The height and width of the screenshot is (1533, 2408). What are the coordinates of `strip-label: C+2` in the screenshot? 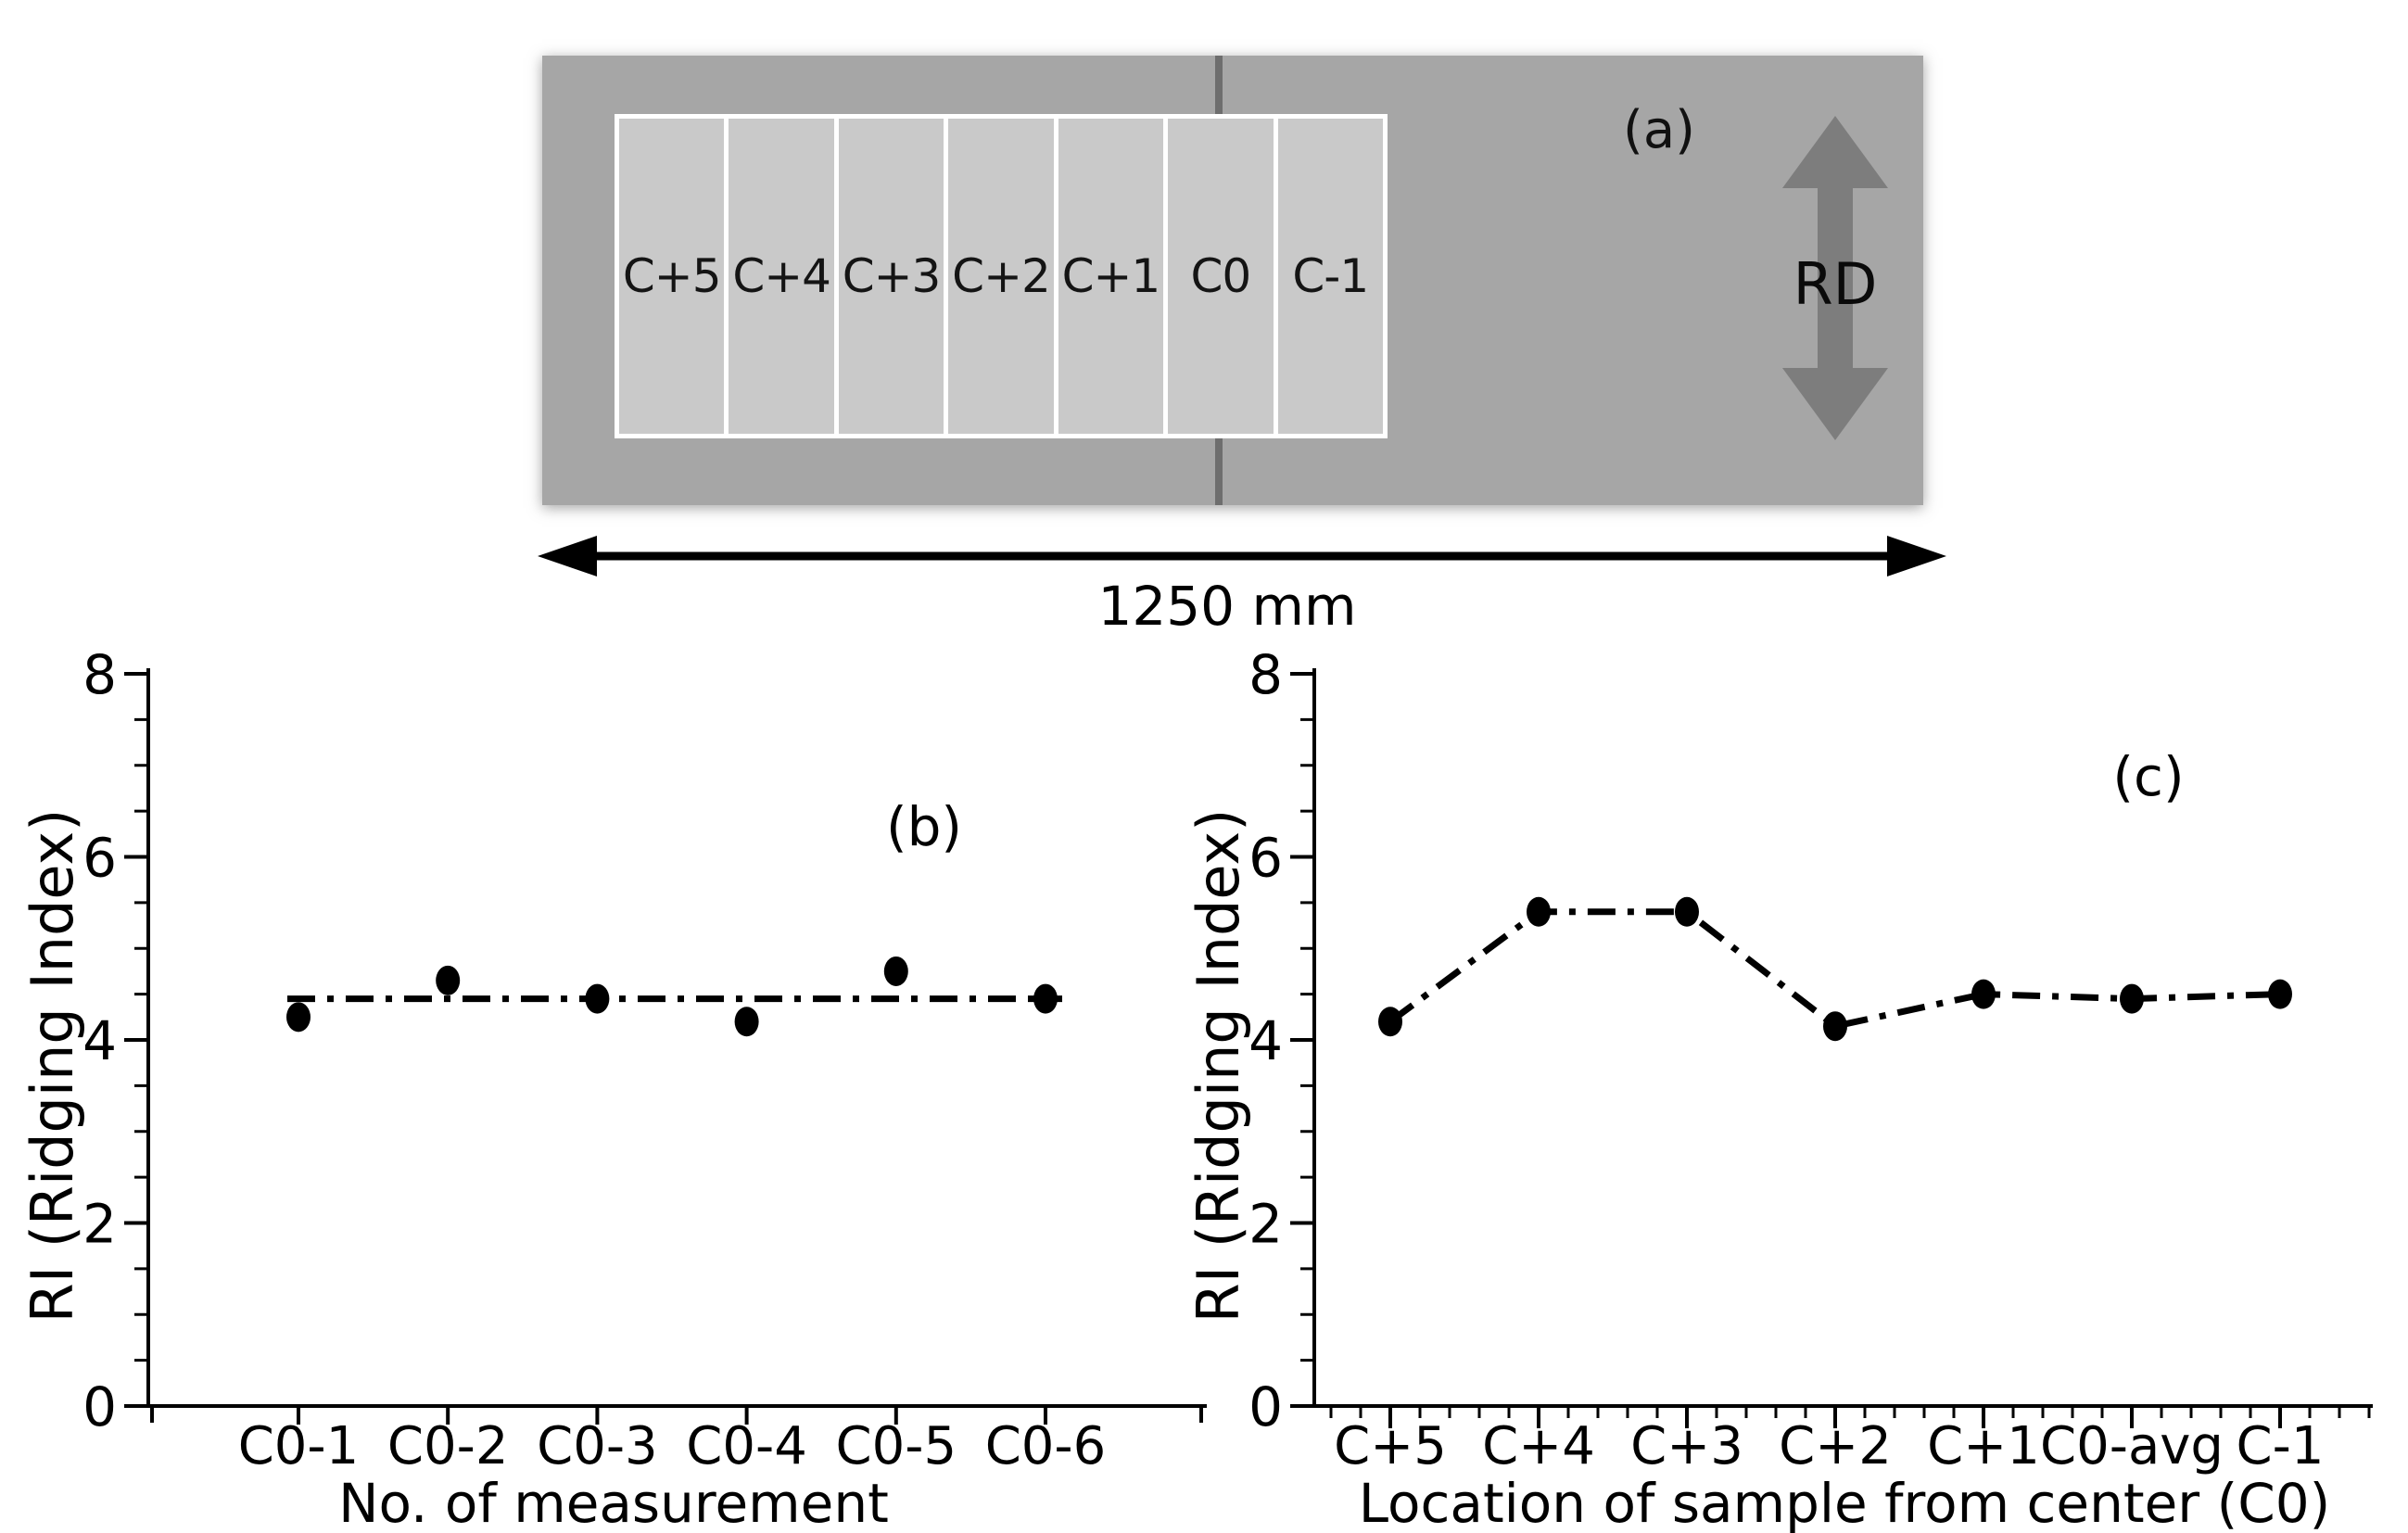 It's located at (1001, 276).